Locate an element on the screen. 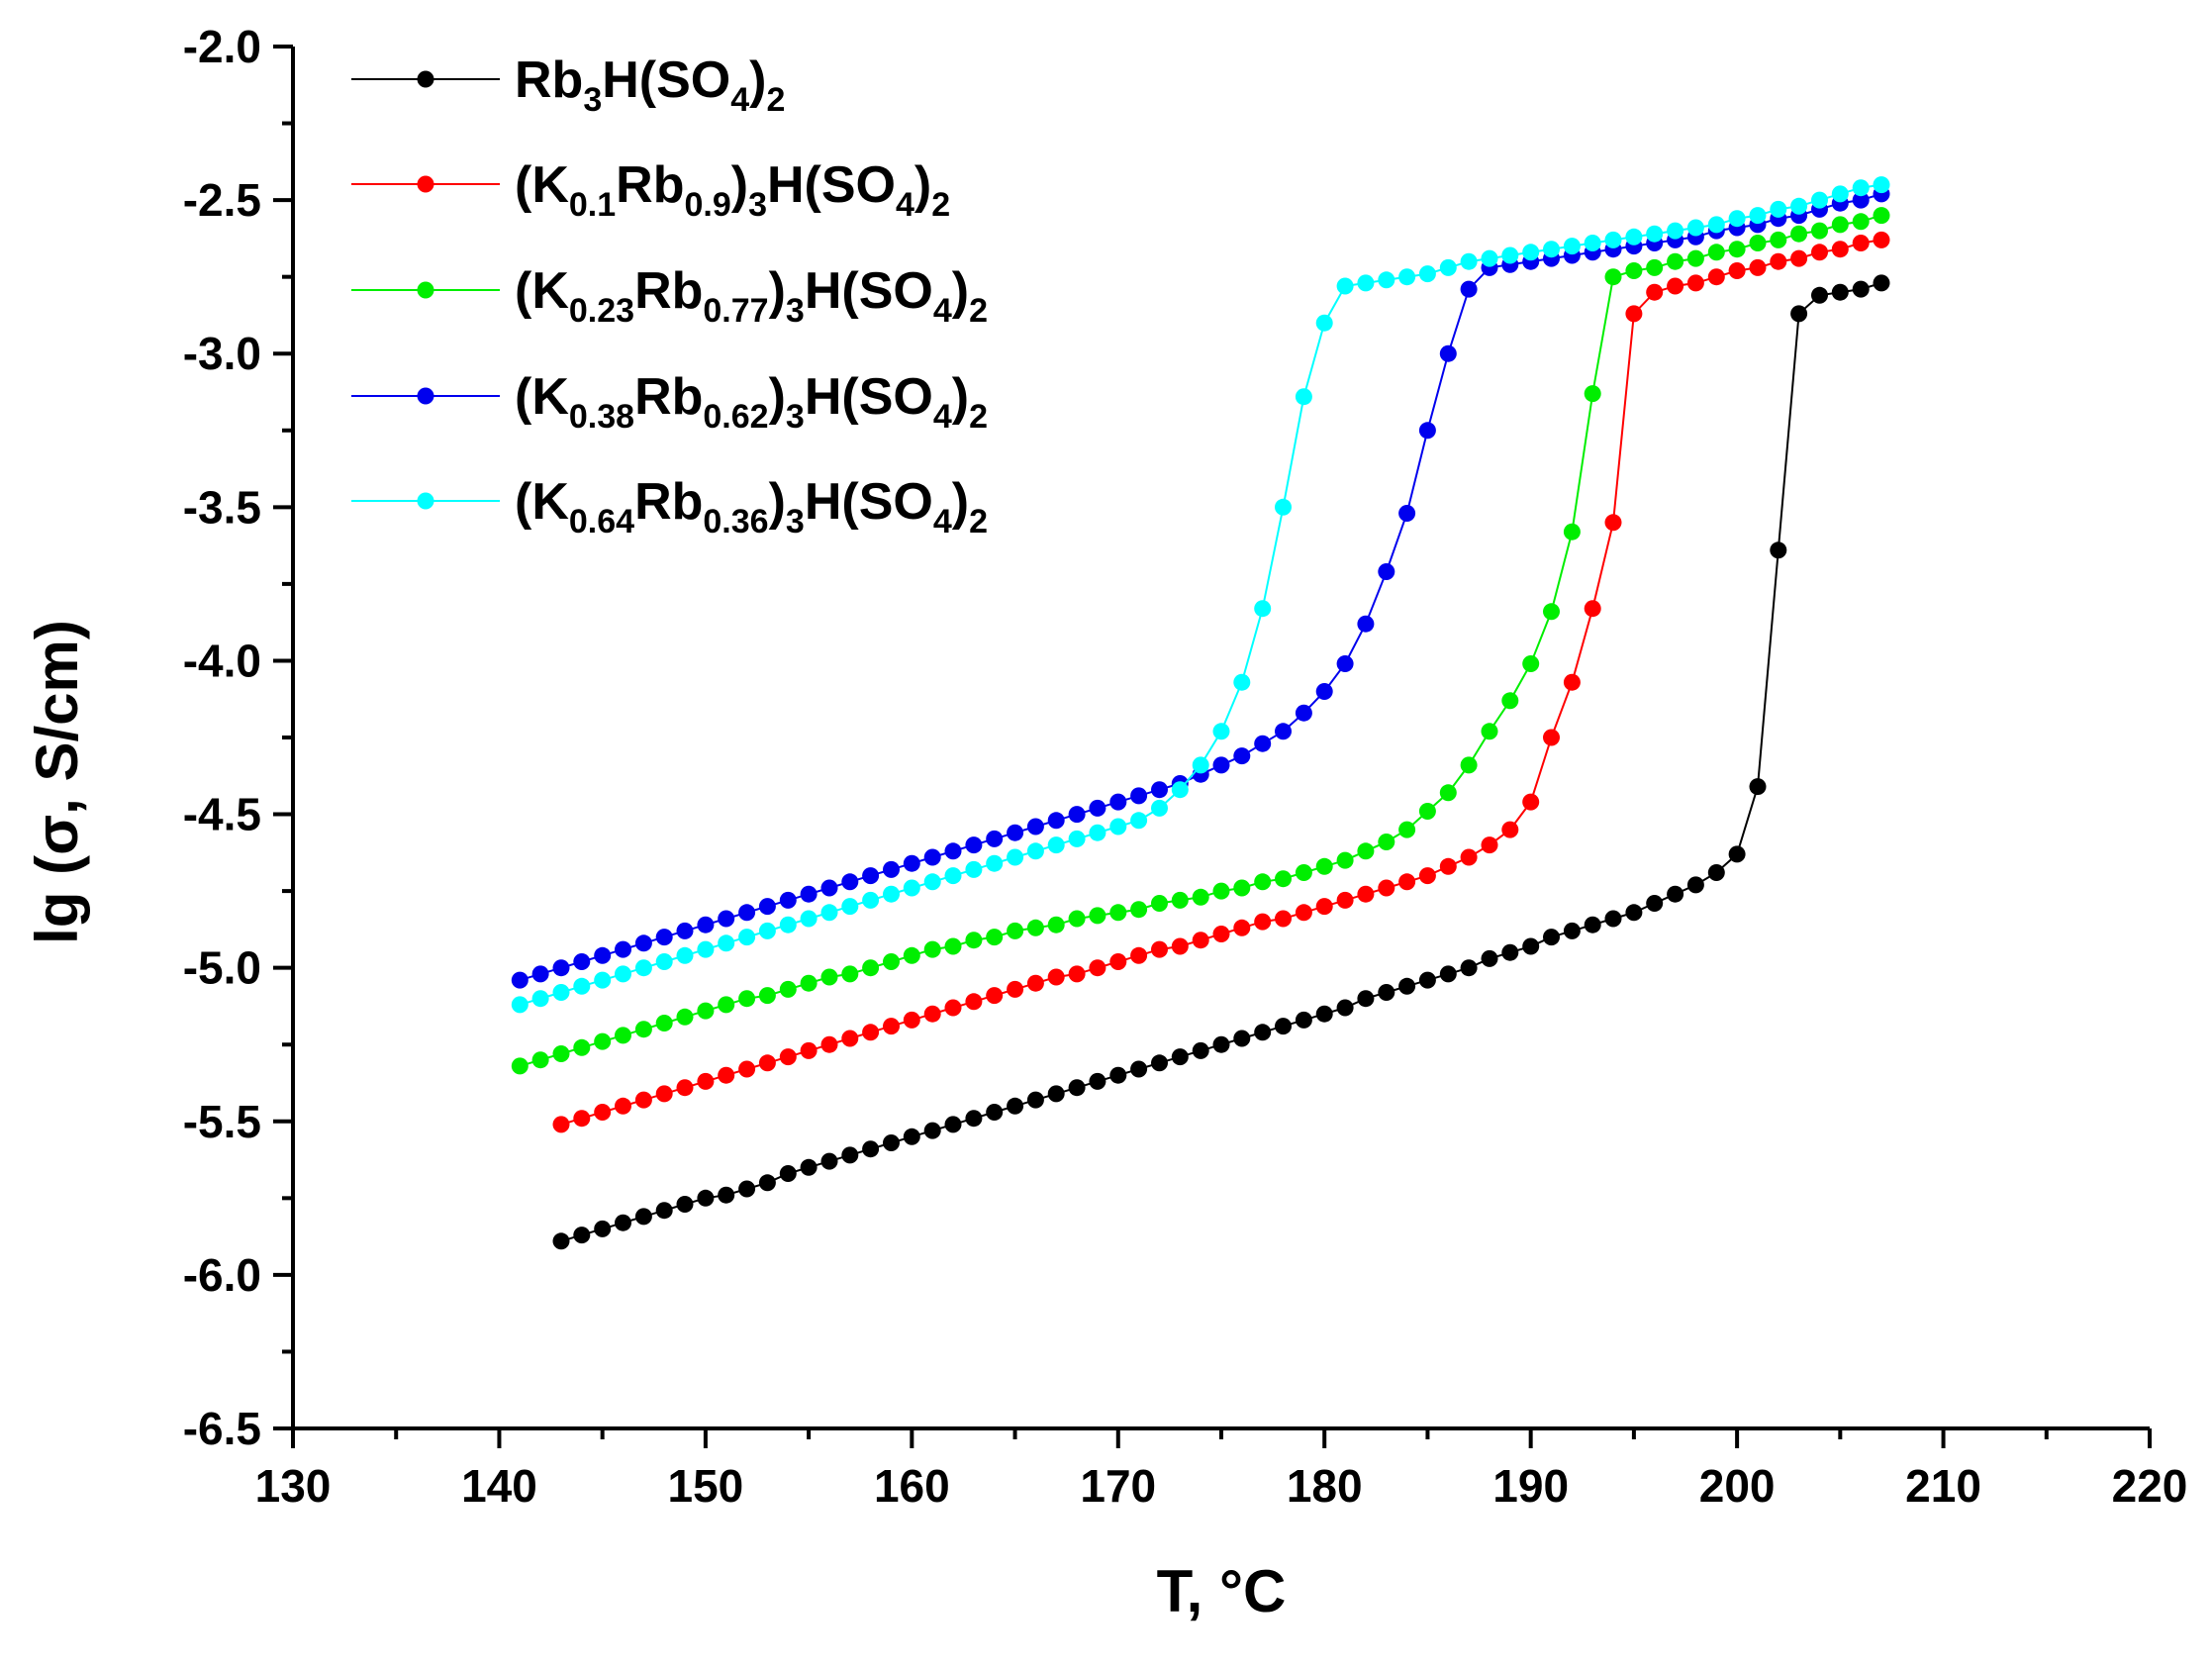 The height and width of the screenshot is (1670, 2212). legend-marker is located at coordinates (425, 290).